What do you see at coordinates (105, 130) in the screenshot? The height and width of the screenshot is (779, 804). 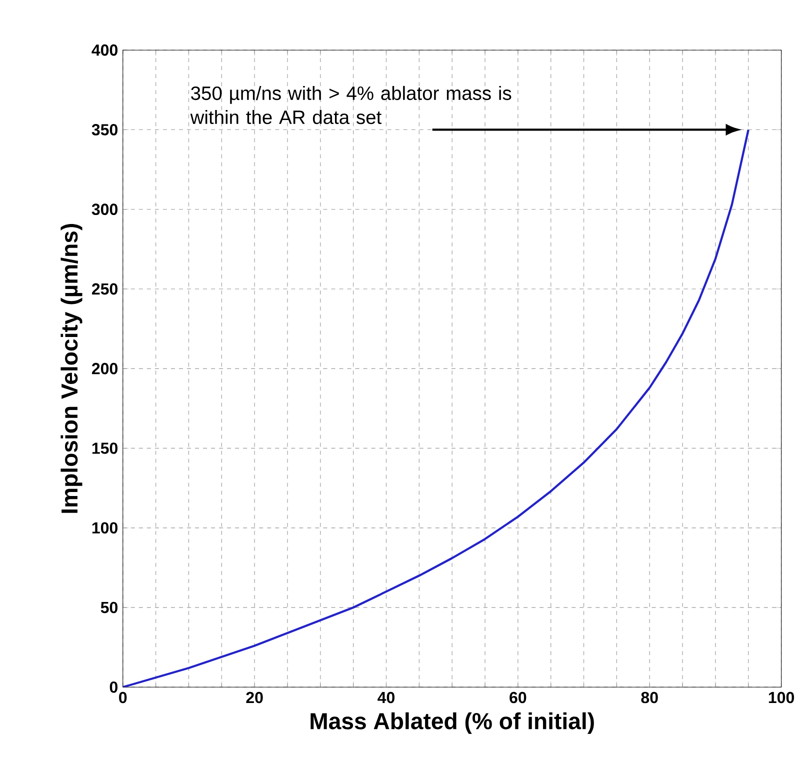 I see `y-tick-label: 350` at bounding box center [105, 130].